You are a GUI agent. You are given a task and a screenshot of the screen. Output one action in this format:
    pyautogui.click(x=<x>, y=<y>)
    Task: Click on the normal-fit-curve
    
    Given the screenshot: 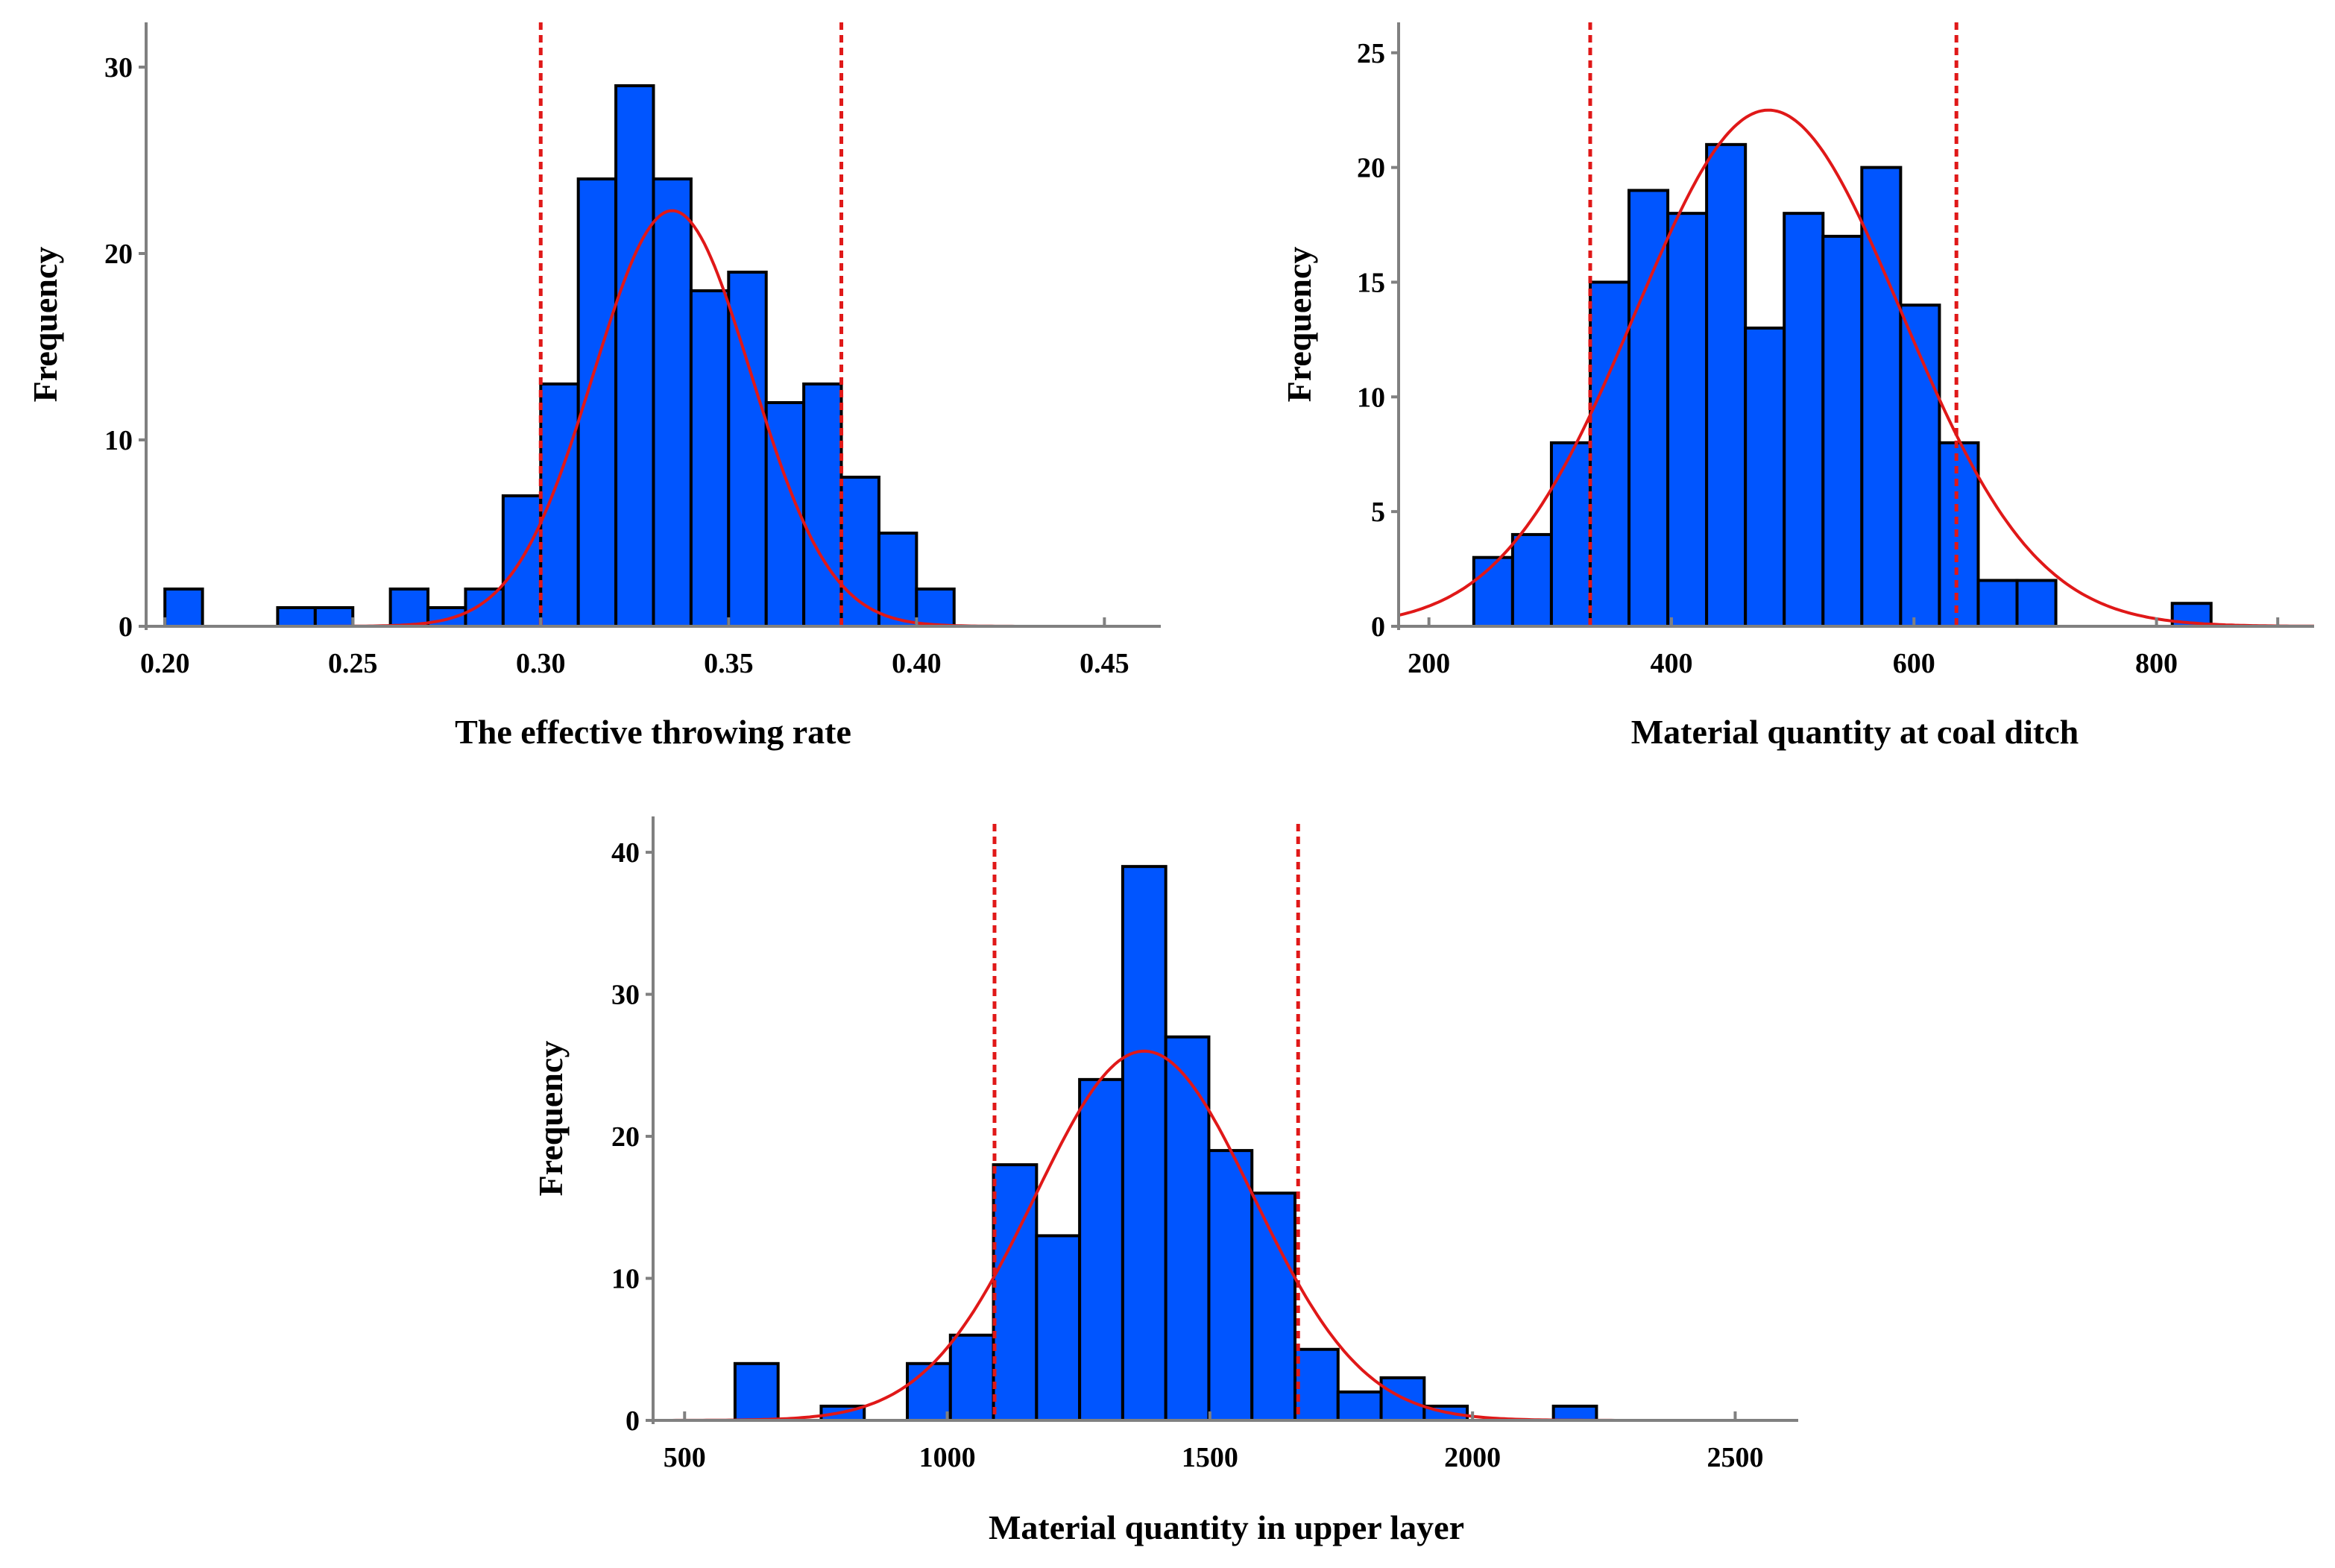 What is the action you would take?
    pyautogui.click(x=1856, y=368)
    